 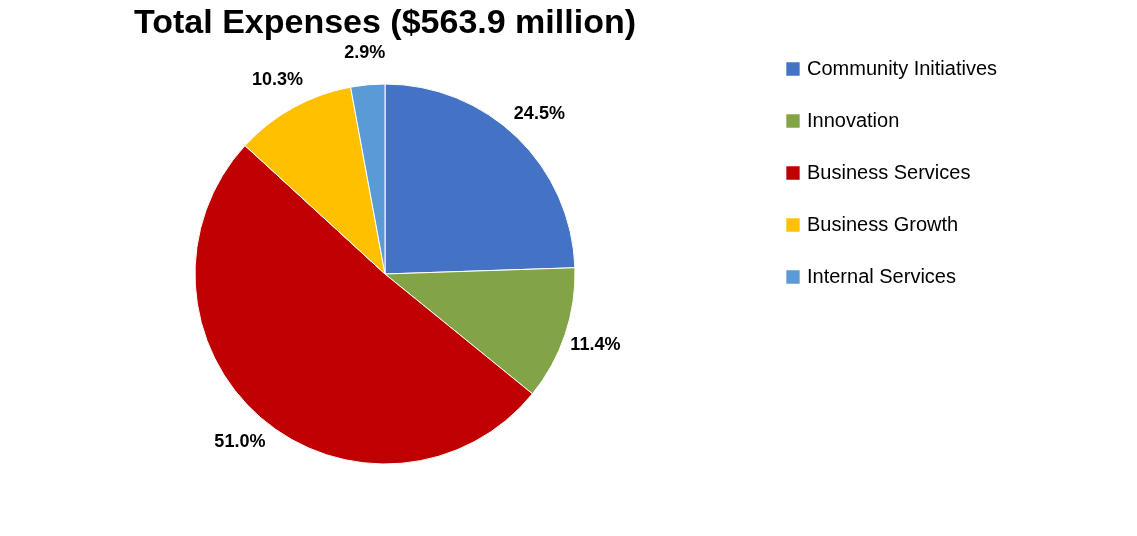 I want to click on legend-label: Business Growth, so click(x=883, y=224).